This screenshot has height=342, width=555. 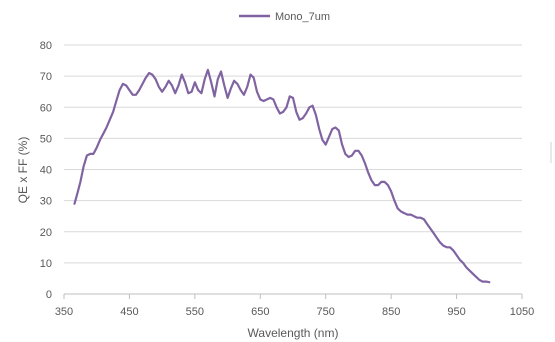 I want to click on y-tick-label: 50, so click(x=46, y=139).